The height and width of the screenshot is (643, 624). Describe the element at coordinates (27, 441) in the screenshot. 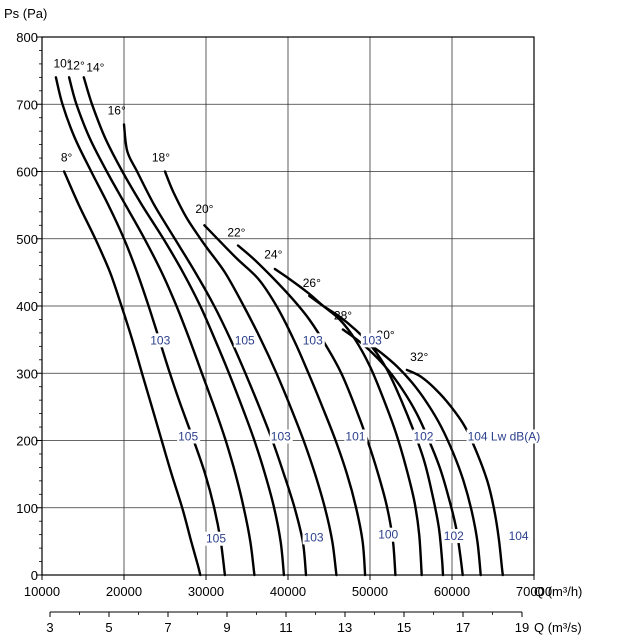

I see `y-tick-label: 200` at that location.